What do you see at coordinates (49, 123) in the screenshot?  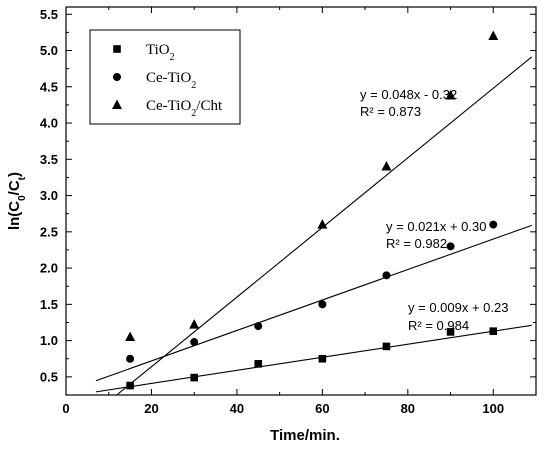 I see `y-tick-label: 4.0` at bounding box center [49, 123].